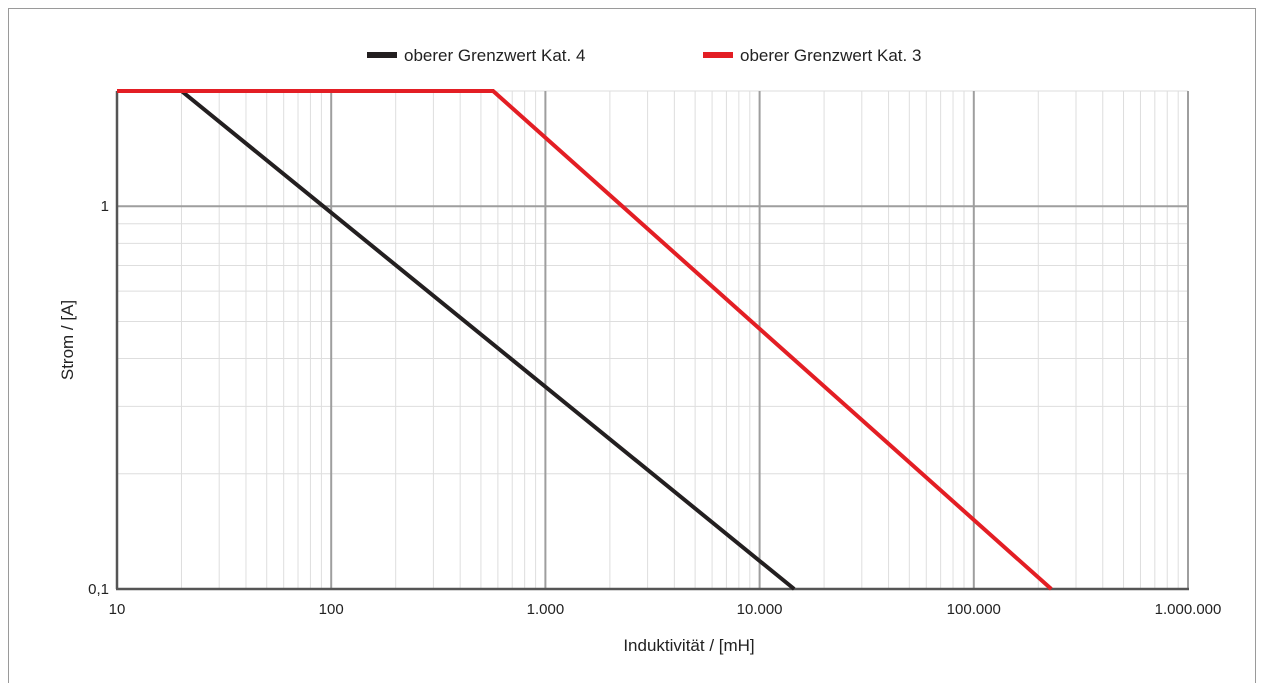  Describe the element at coordinates (718, 55) in the screenshot. I see `legend-swatch-kat3` at that location.